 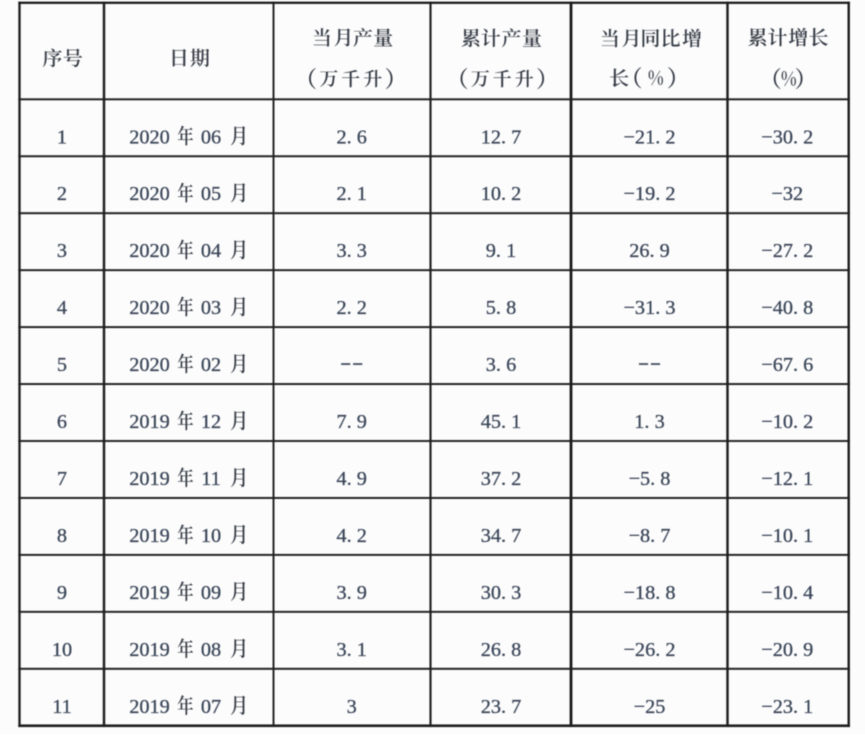 What do you see at coordinates (649, 308) in the screenshot?
I see `svg-text: −31. 3` at bounding box center [649, 308].